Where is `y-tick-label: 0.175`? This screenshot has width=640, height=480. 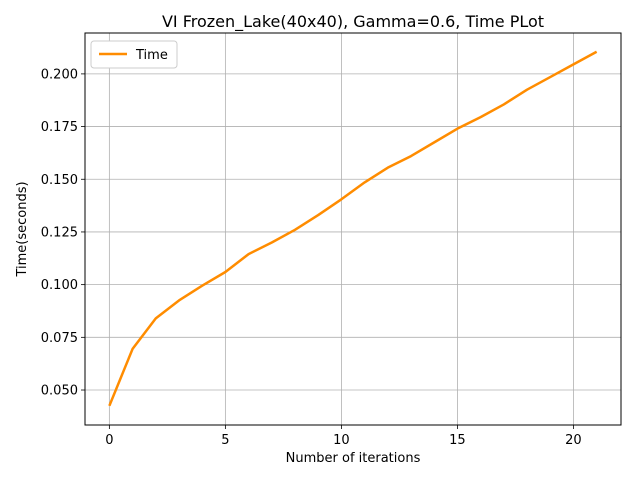
y-tick-label: 0.175 is located at coordinates (59, 127).